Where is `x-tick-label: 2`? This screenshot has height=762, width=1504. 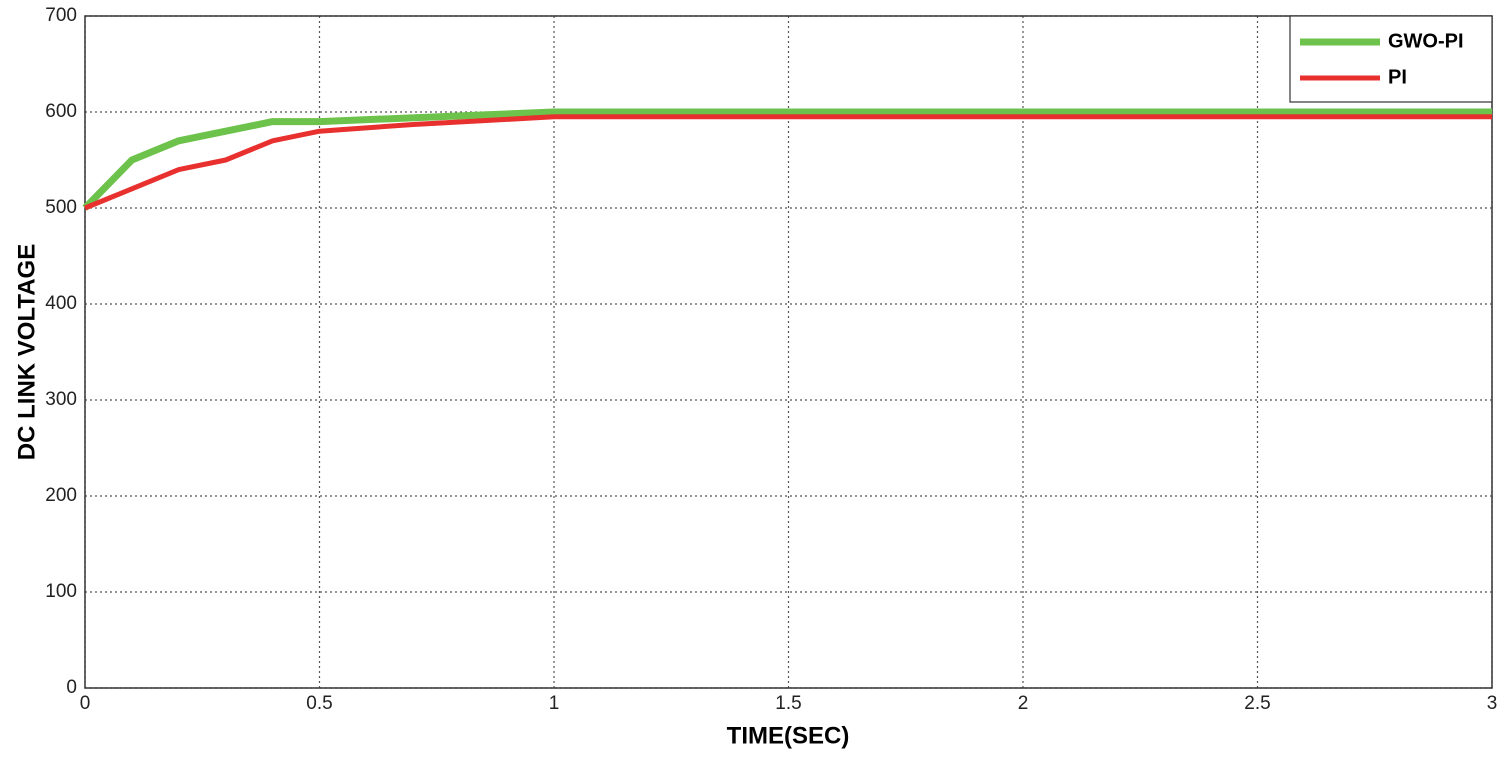 x-tick-label: 2 is located at coordinates (1023, 703).